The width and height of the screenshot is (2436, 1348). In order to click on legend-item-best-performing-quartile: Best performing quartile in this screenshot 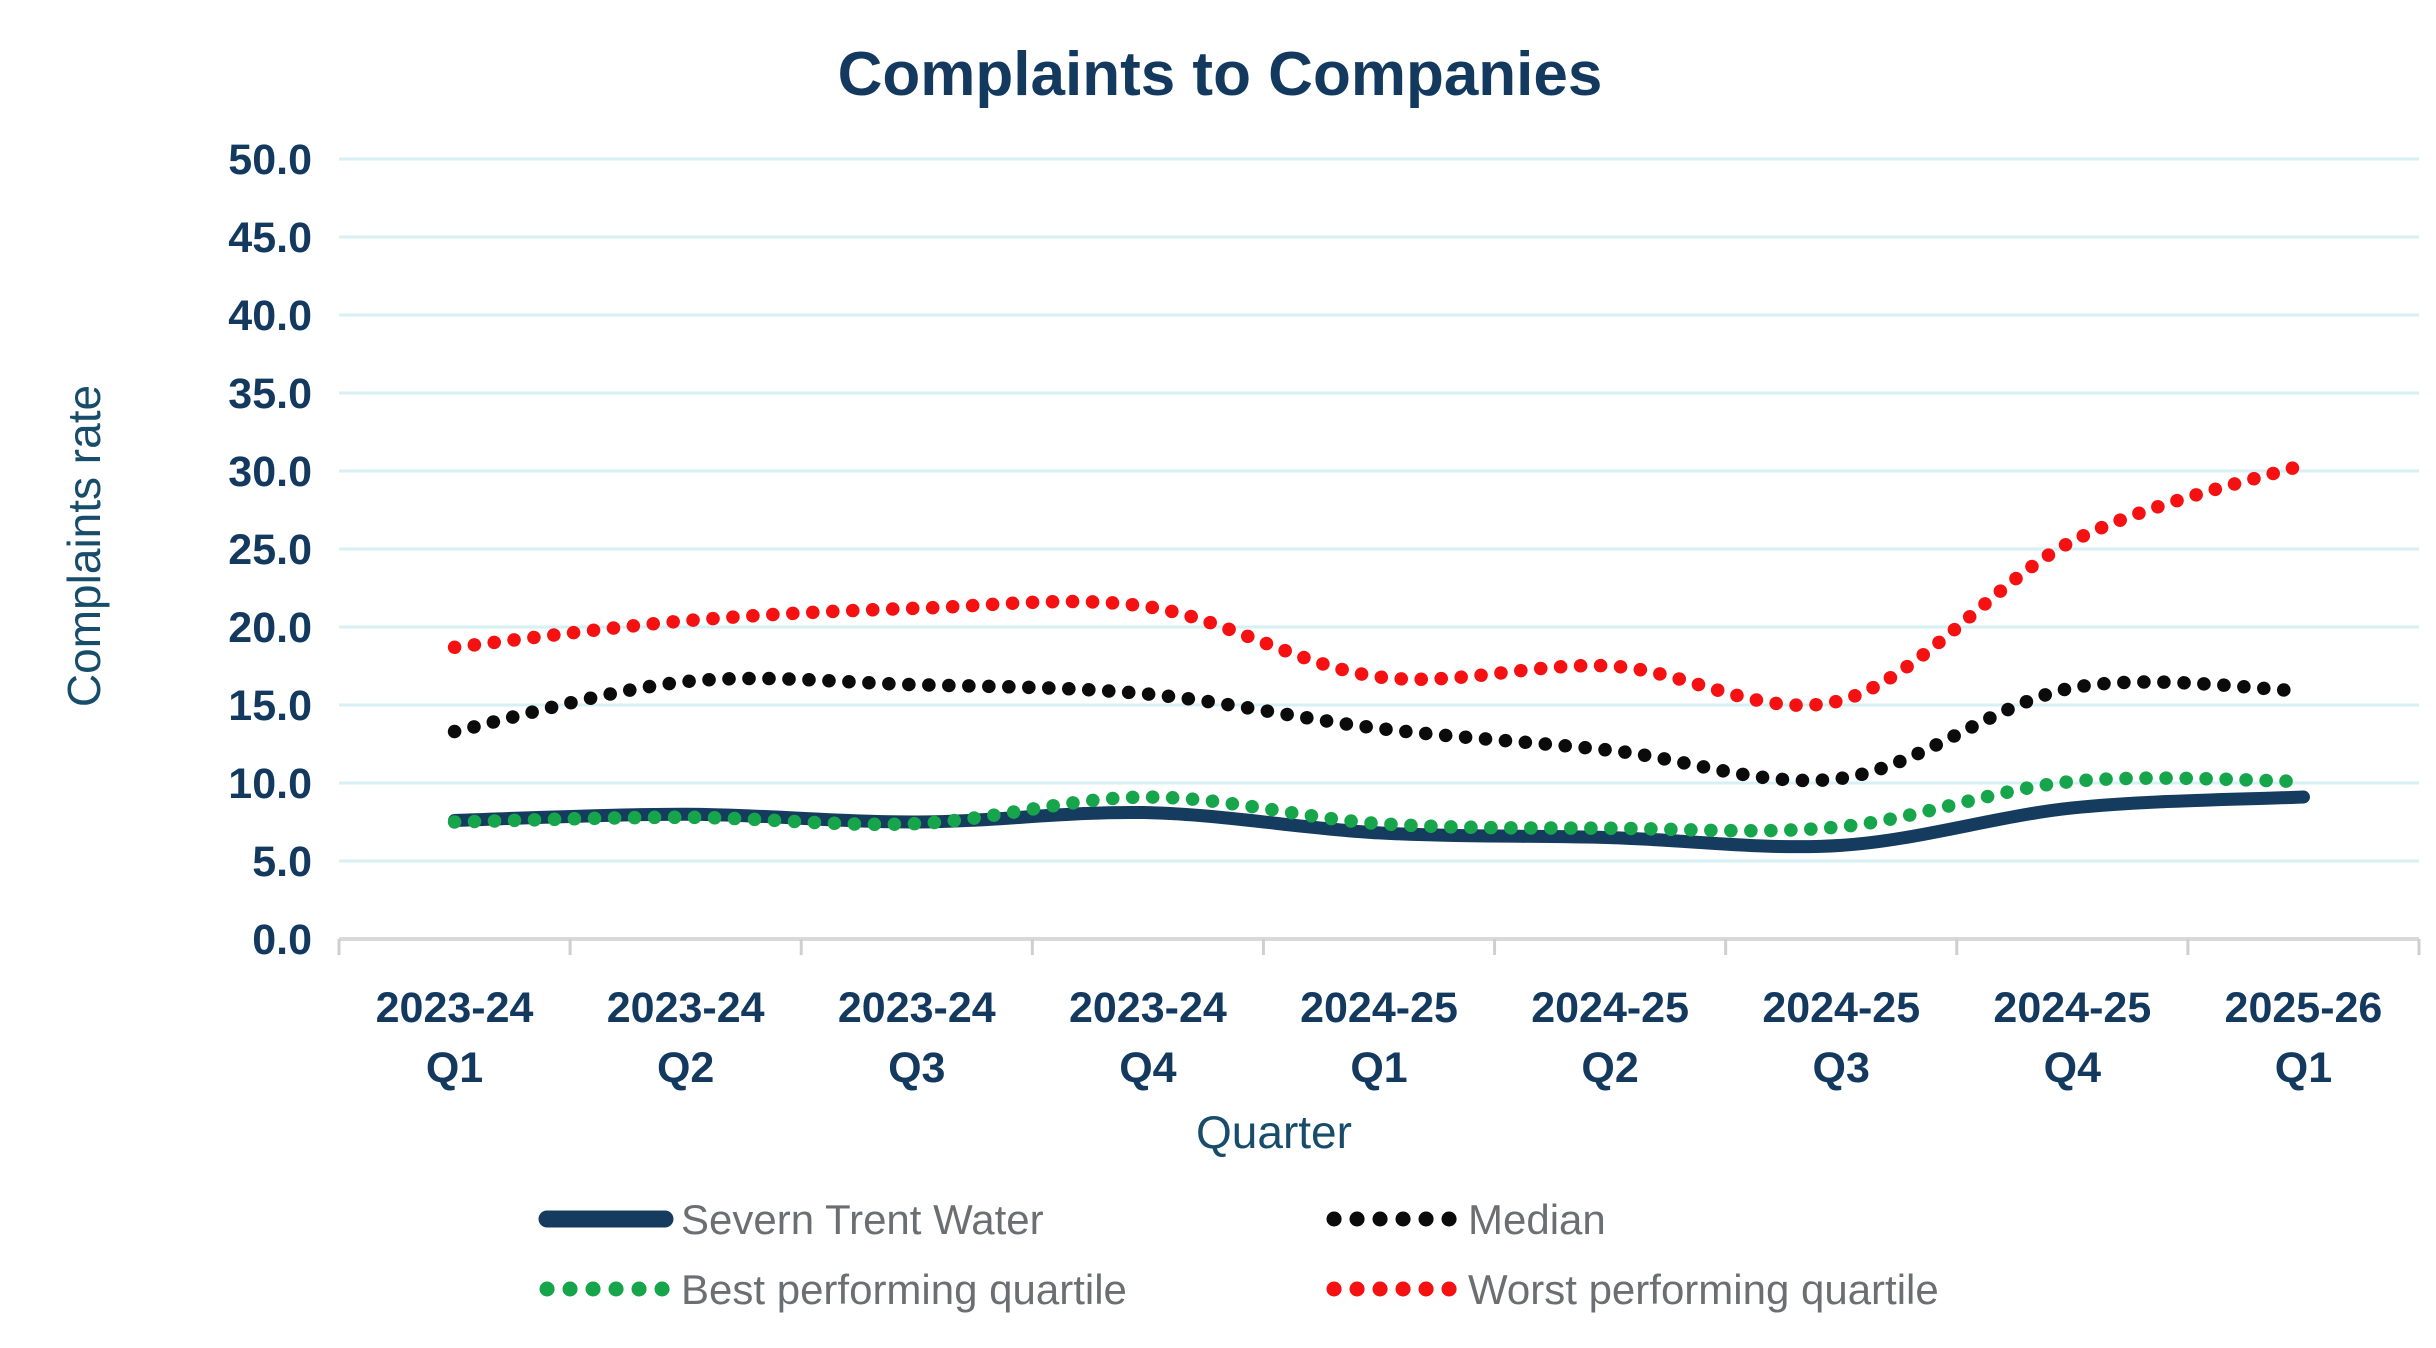, I will do `click(833, 1289)`.